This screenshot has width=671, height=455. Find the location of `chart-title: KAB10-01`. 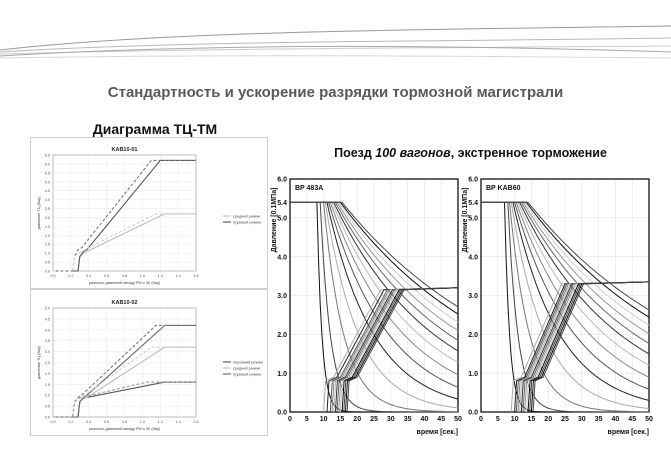

chart-title: KAB10-01 is located at coordinates (125, 150).